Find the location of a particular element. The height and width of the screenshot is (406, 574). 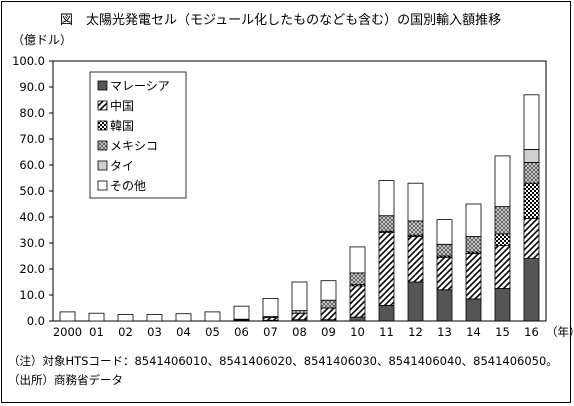

y-tick-label-1: 10.0 is located at coordinates (32, 295).